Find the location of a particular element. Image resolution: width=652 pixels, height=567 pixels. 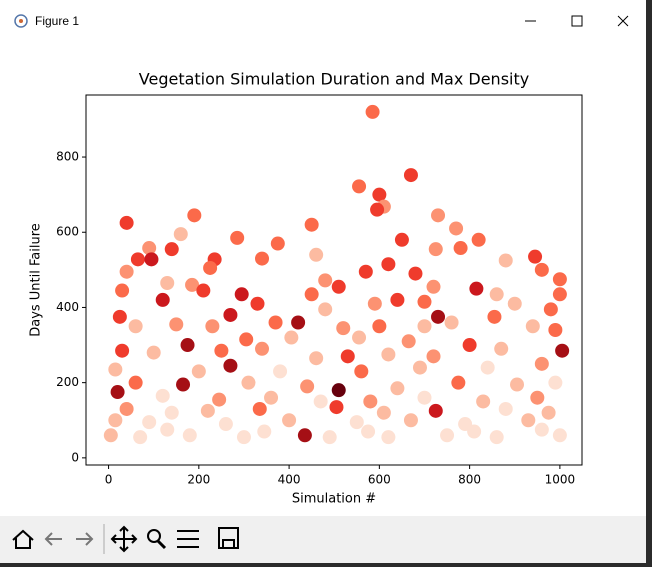

back-button is located at coordinates (53, 539).